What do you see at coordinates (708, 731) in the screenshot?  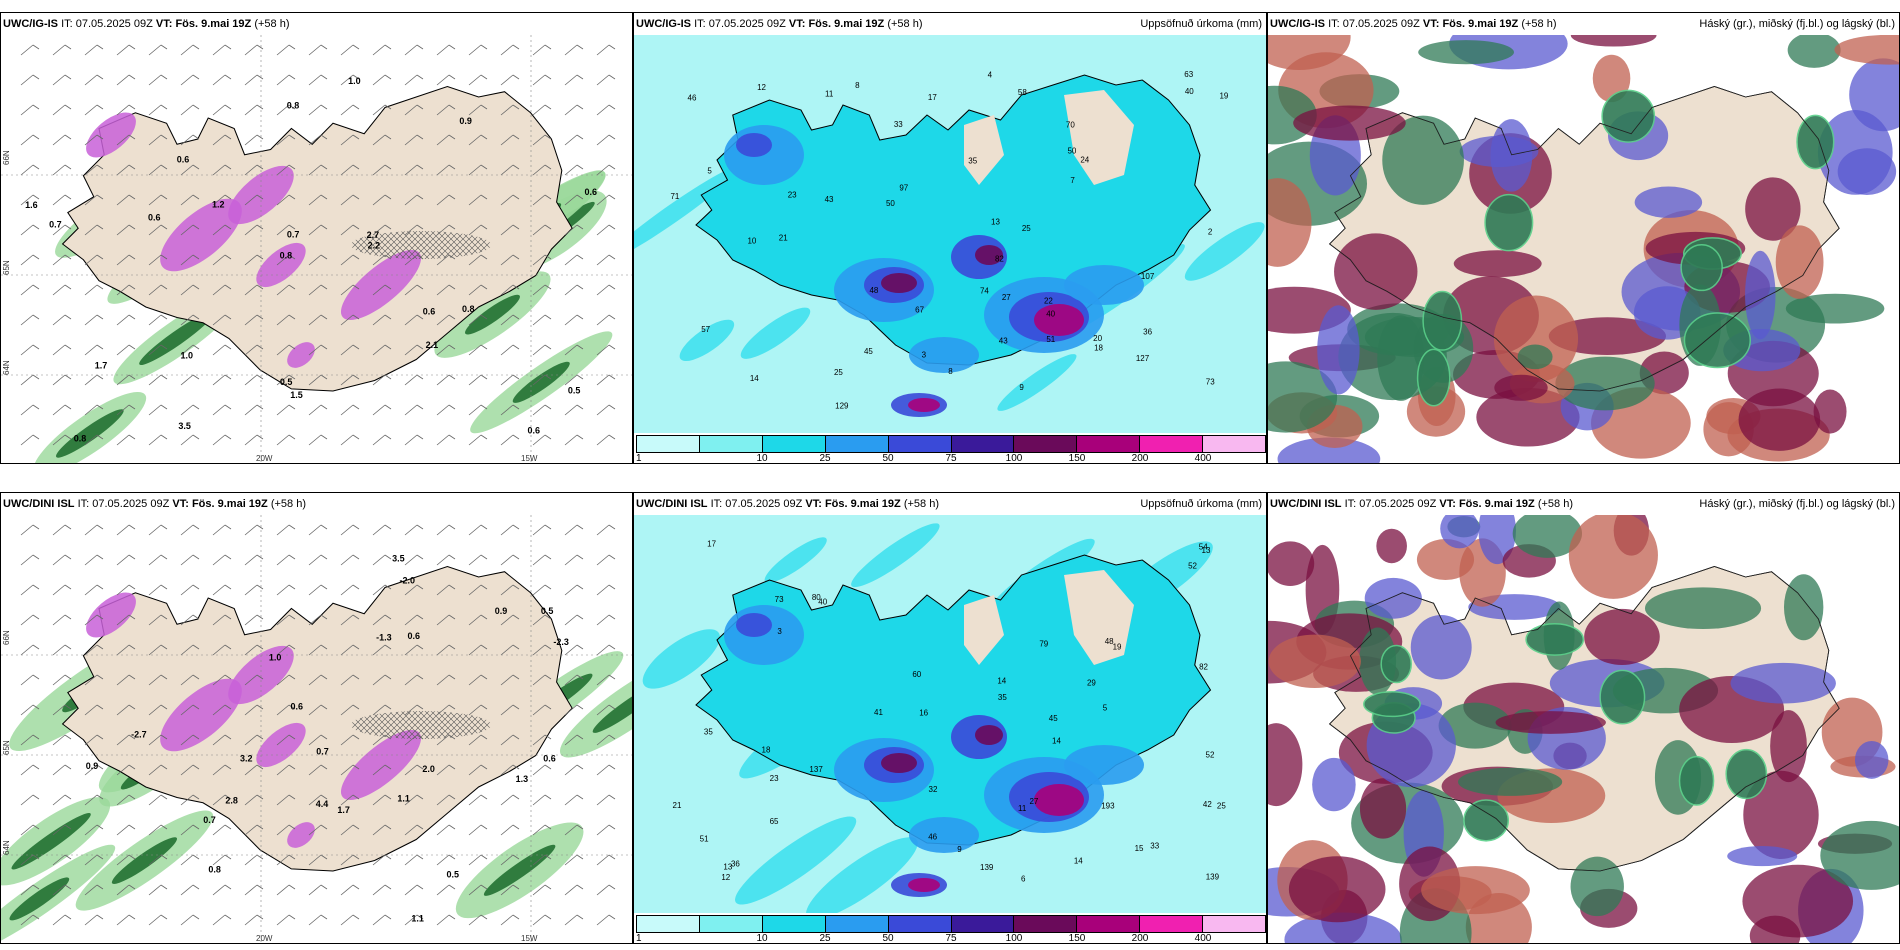 I see `precip-value-label: 35` at bounding box center [708, 731].